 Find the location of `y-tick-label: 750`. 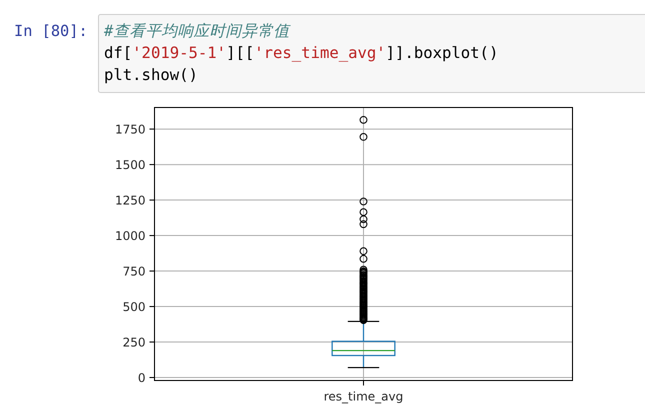

y-tick-label: 750 is located at coordinates (134, 271).